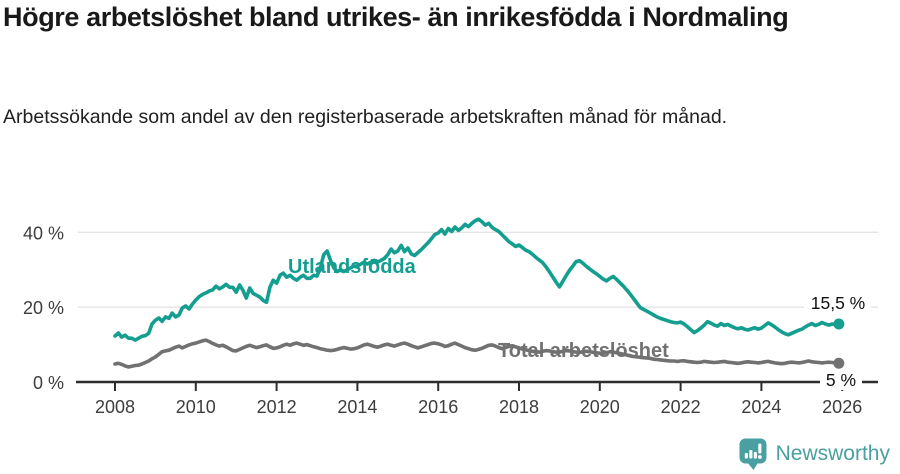 Image resolution: width=900 pixels, height=474 pixels. I want to click on x-axis-labels: 2008 2010 2012 2014 2016 2018 2020 2022 2024 2026, so click(478, 407).